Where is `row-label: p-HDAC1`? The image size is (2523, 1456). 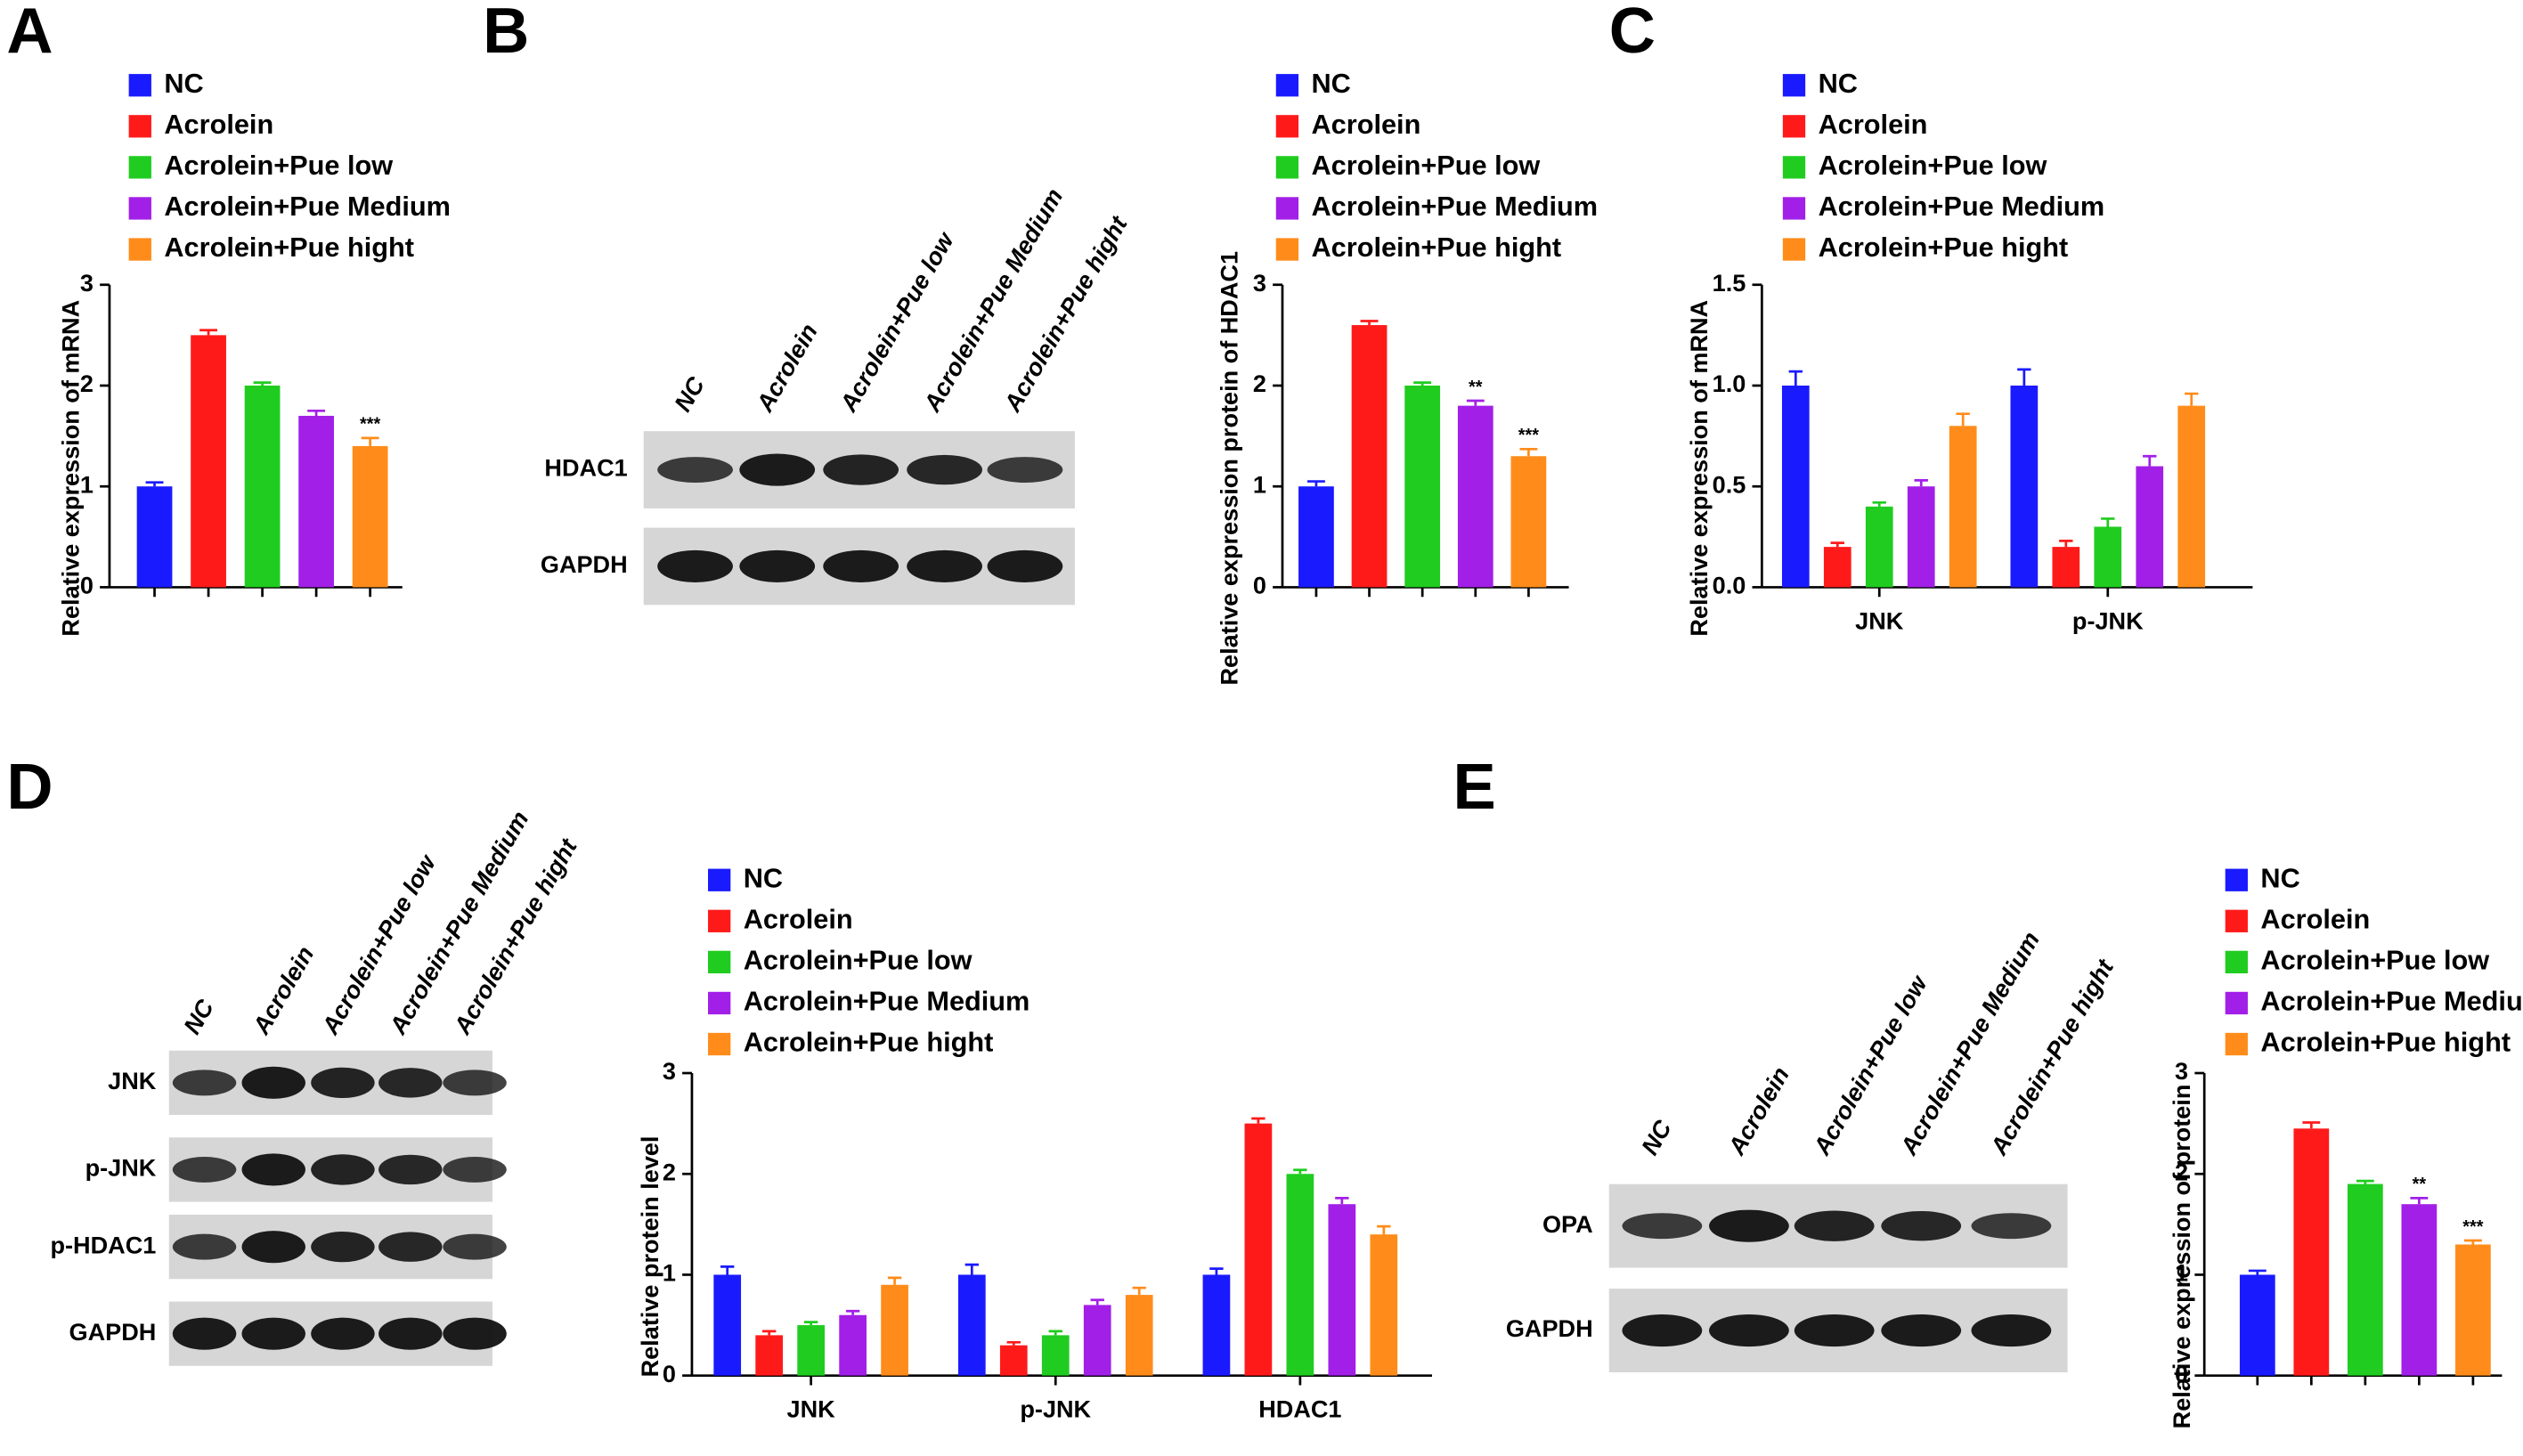 row-label: p-HDAC1 is located at coordinates (104, 1244).